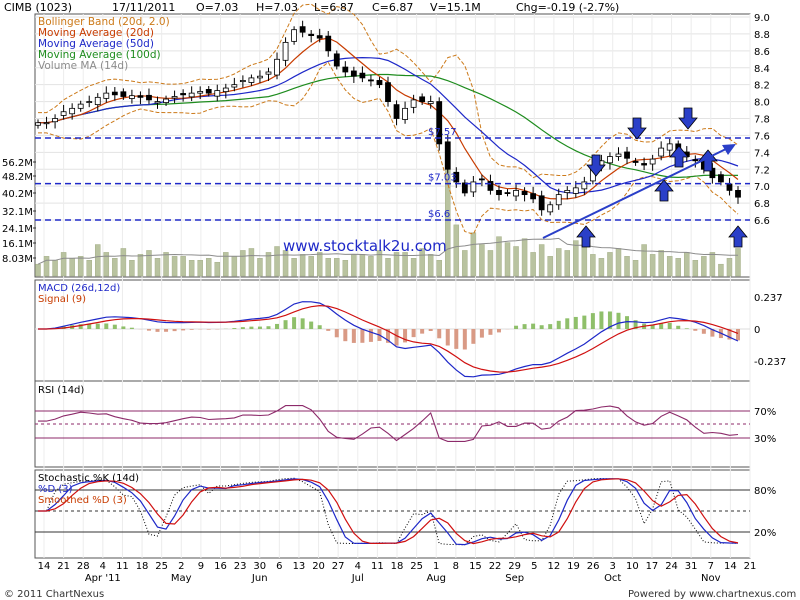 This screenshot has height=600, width=800. Describe the element at coordinates (88, 478) in the screenshot. I see `stochastic-title: Stochastic %K (14d)` at that location.